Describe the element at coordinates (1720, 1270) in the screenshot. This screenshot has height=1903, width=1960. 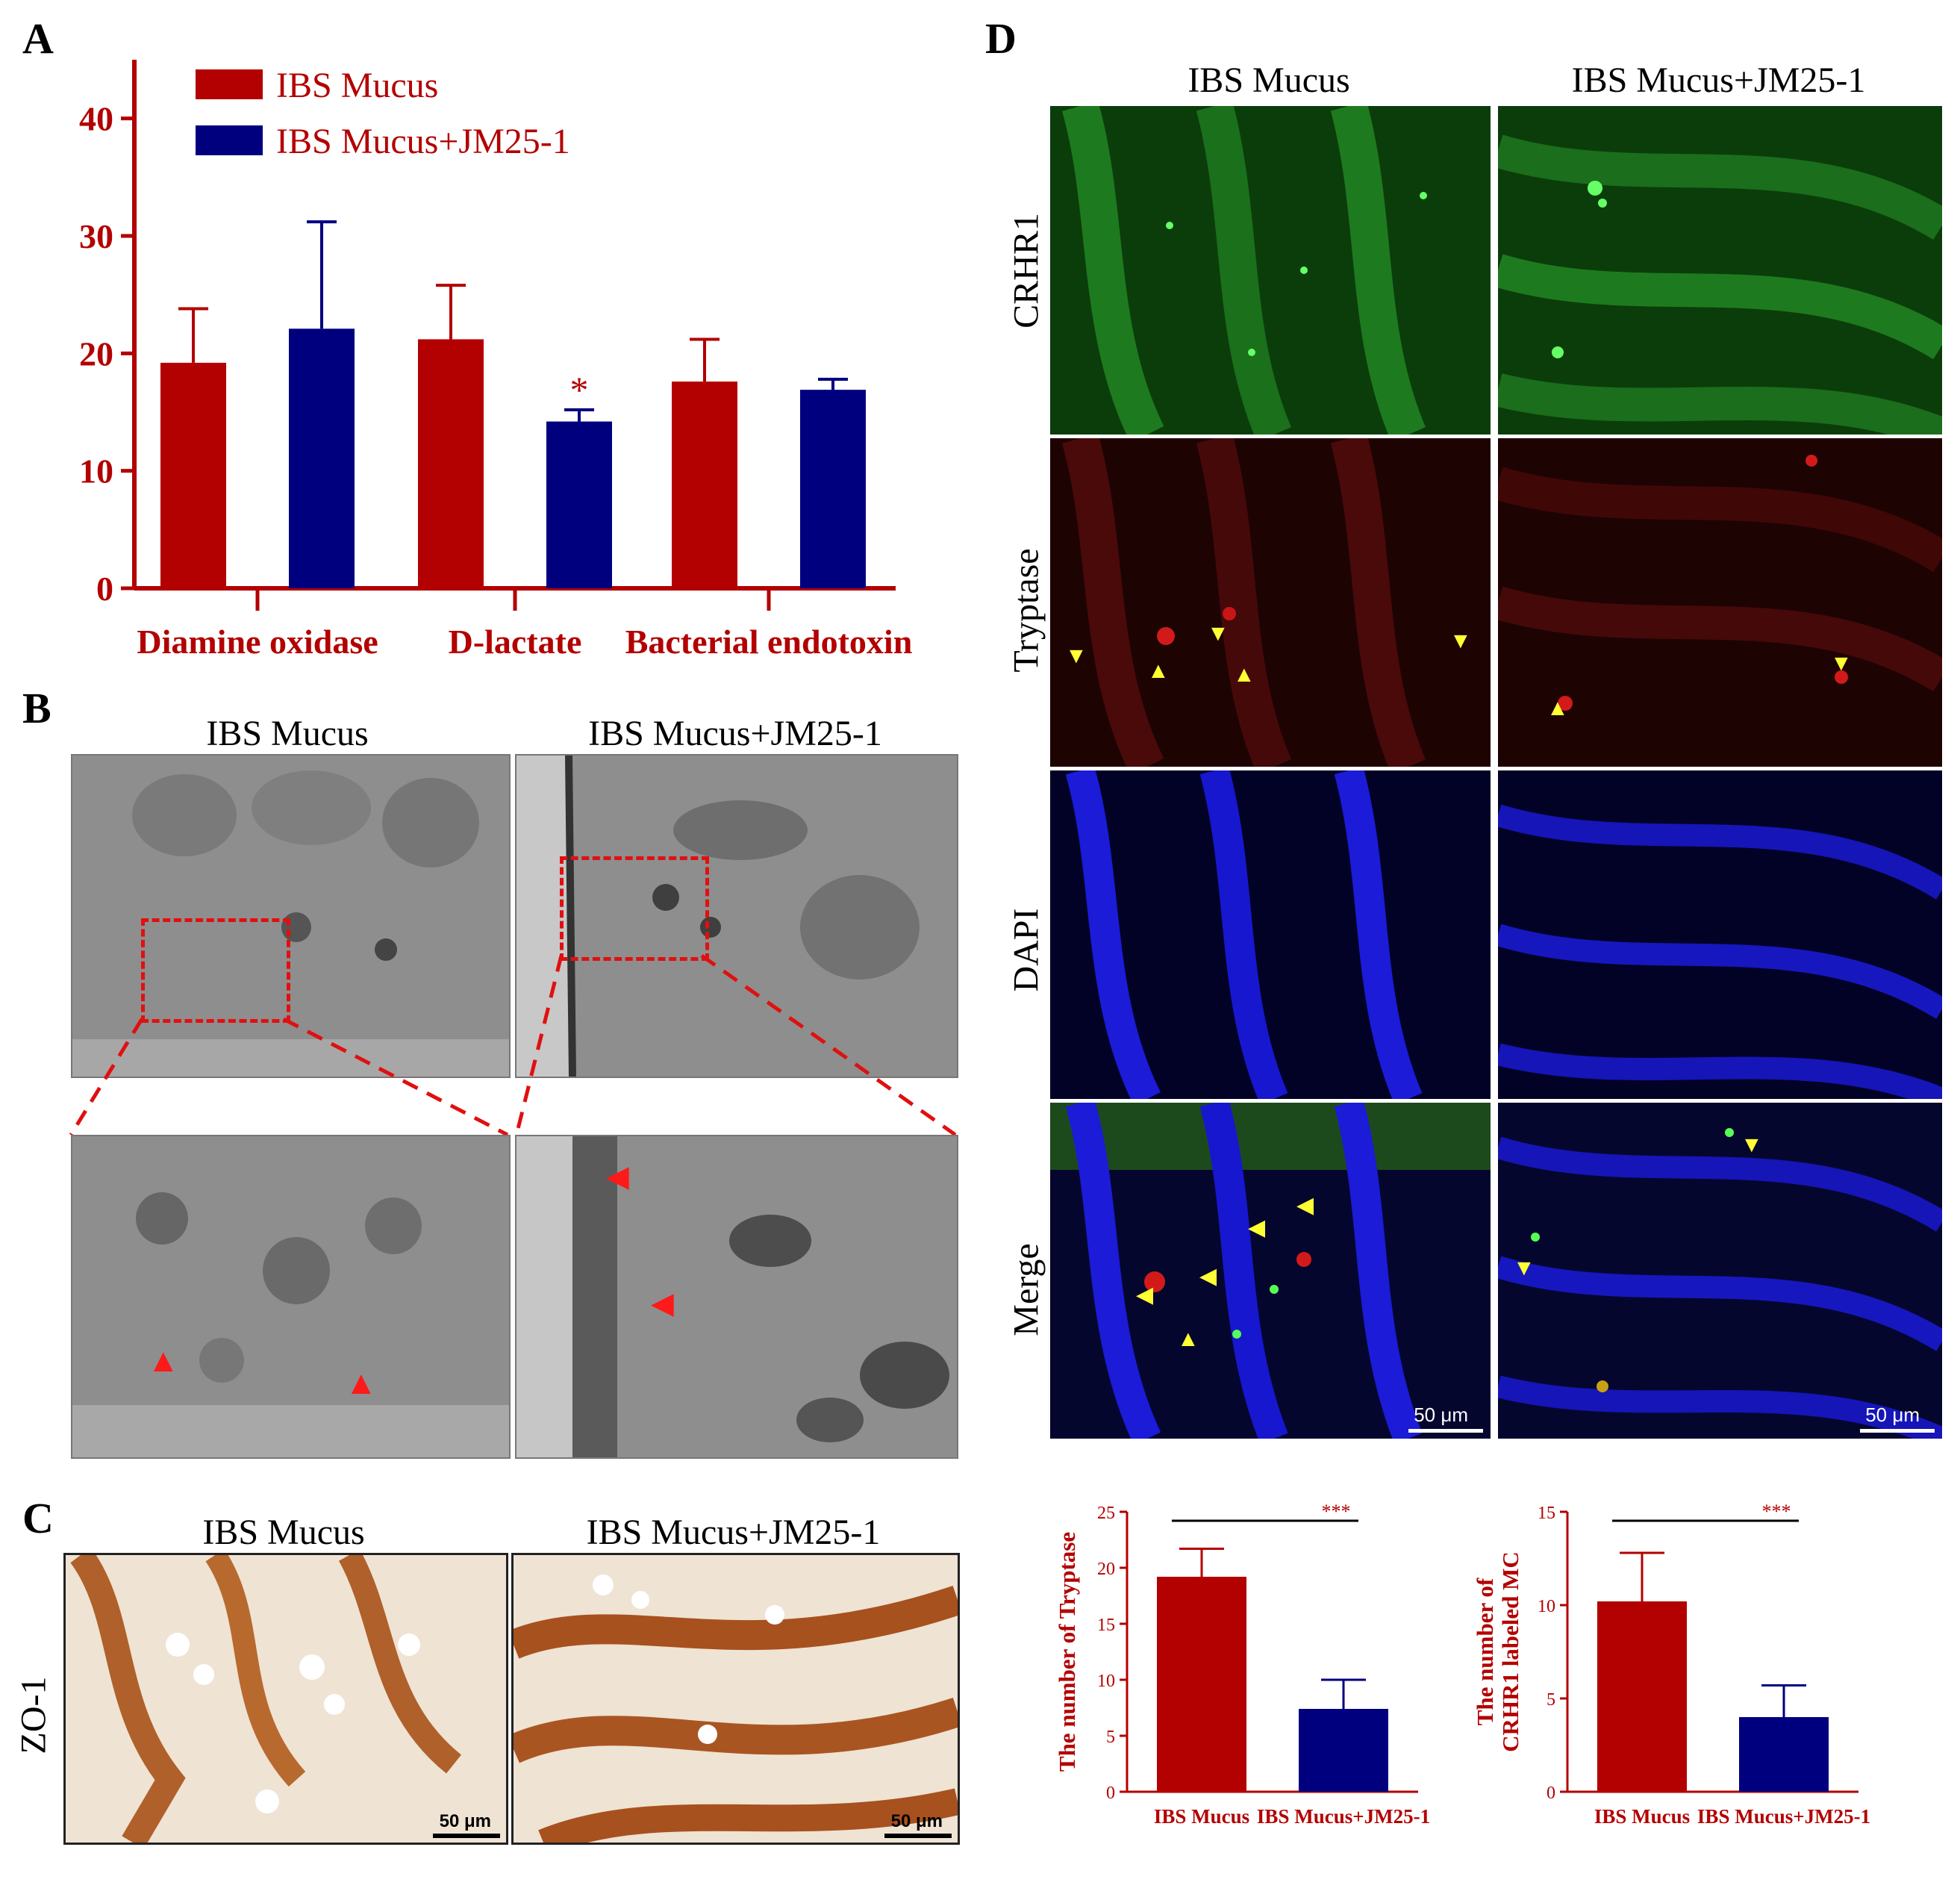
I see `if-merge-jm: ▼ ▼ 50 μm` at that location.